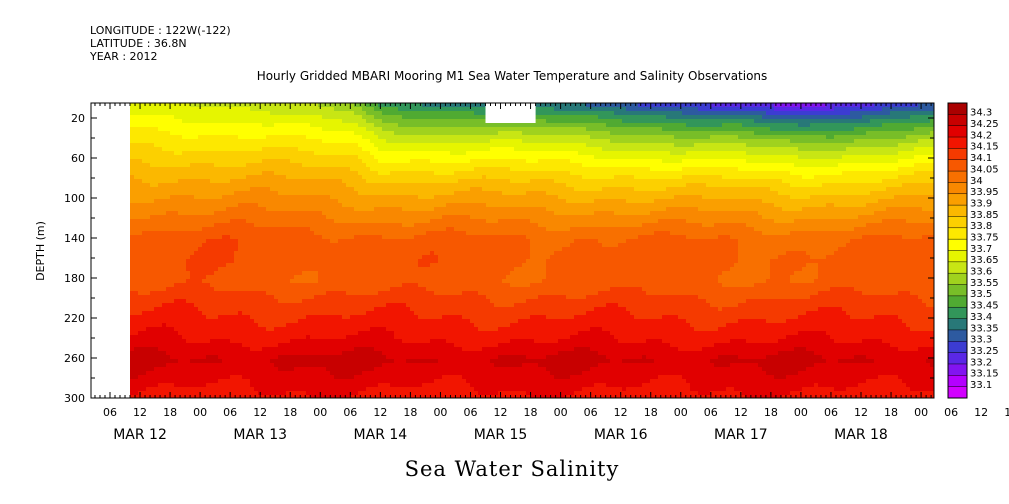 The image size is (1009, 504). I want to click on y-axis-title: DEPTH (m), so click(40, 251).